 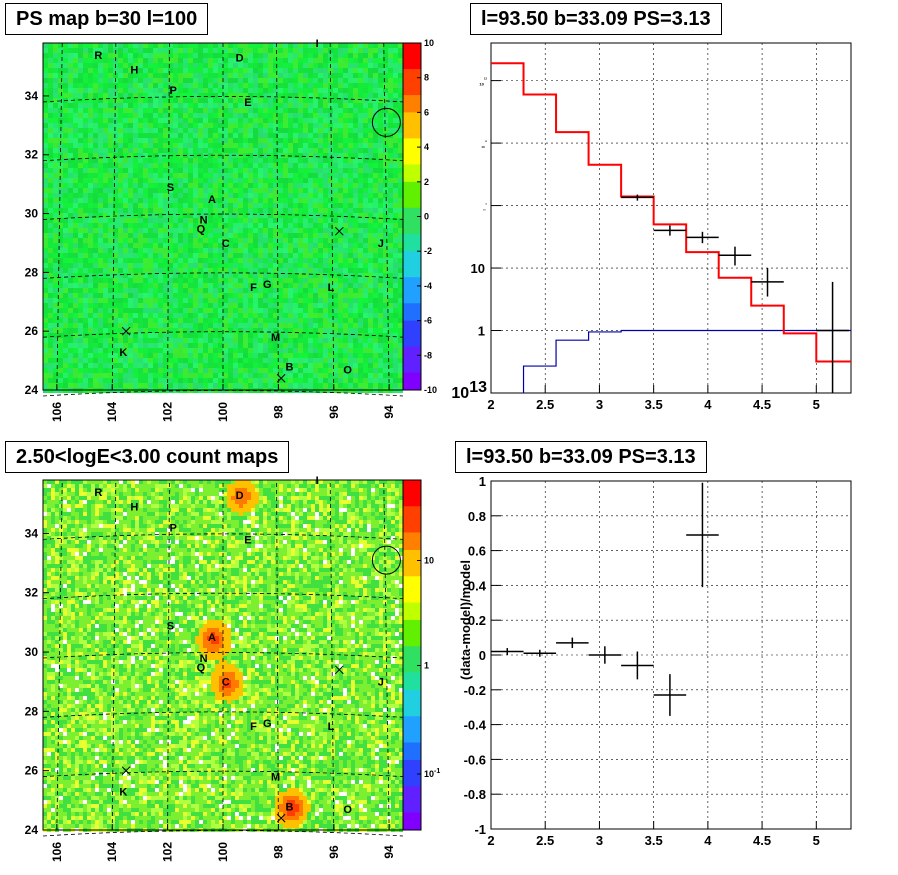 I want to click on source-label-E: E, so click(x=247, y=103).